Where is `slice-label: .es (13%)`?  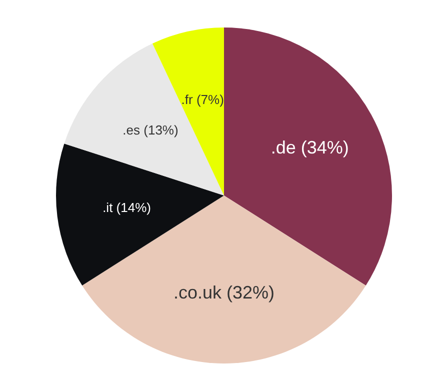
slice-label: .es (13%) is located at coordinates (150, 130).